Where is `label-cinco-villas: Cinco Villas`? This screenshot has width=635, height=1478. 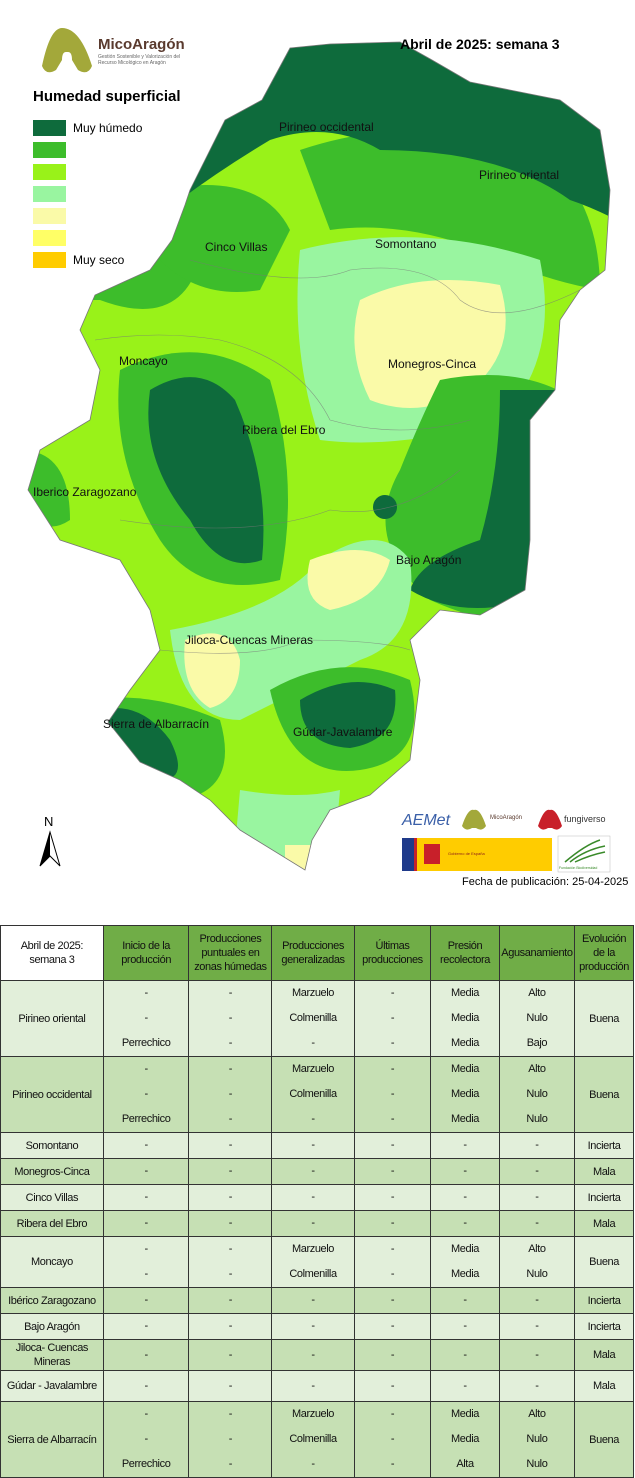 label-cinco-villas: Cinco Villas is located at coordinates (236, 247).